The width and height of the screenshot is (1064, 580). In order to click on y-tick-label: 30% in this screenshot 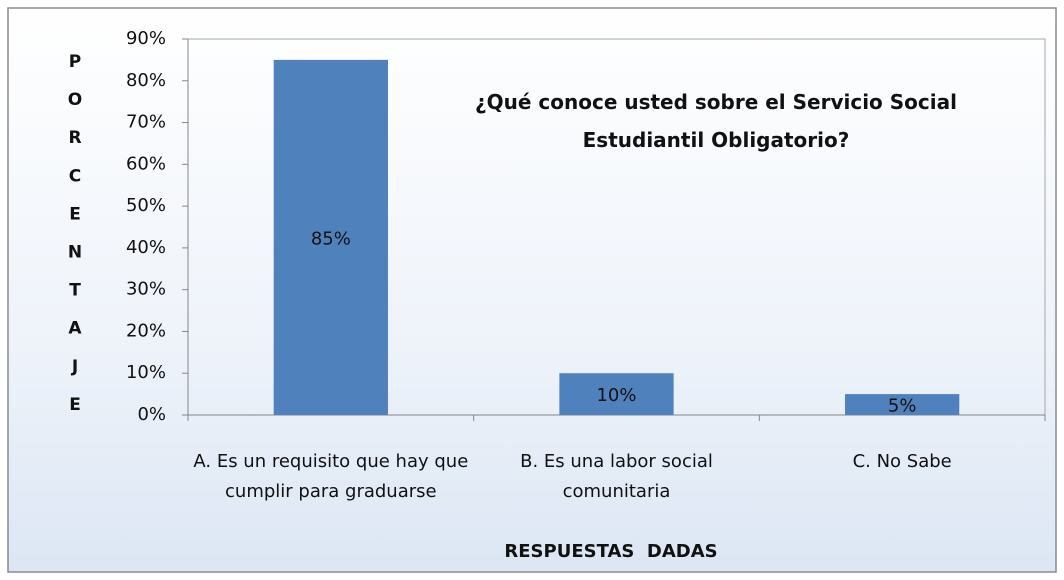, I will do `click(146, 289)`.